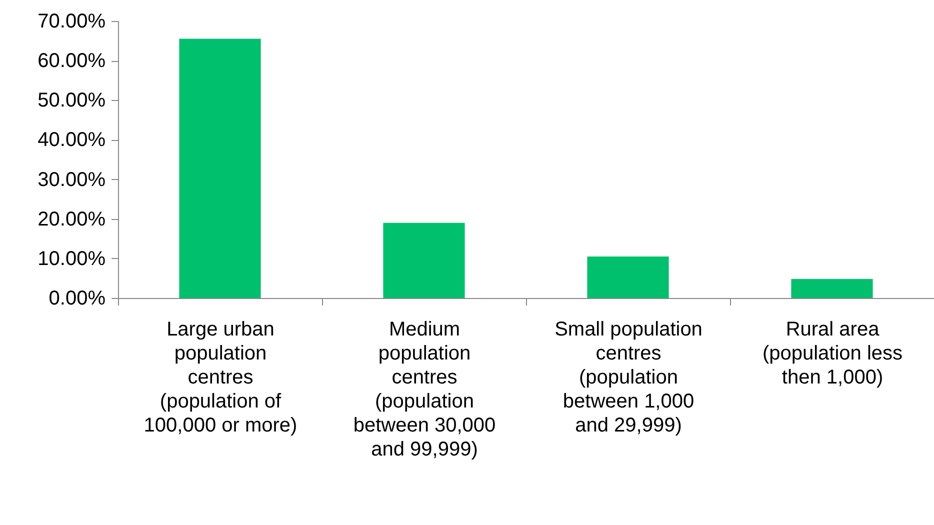  I want to click on y-tick-label: 70.00%, so click(72, 21).